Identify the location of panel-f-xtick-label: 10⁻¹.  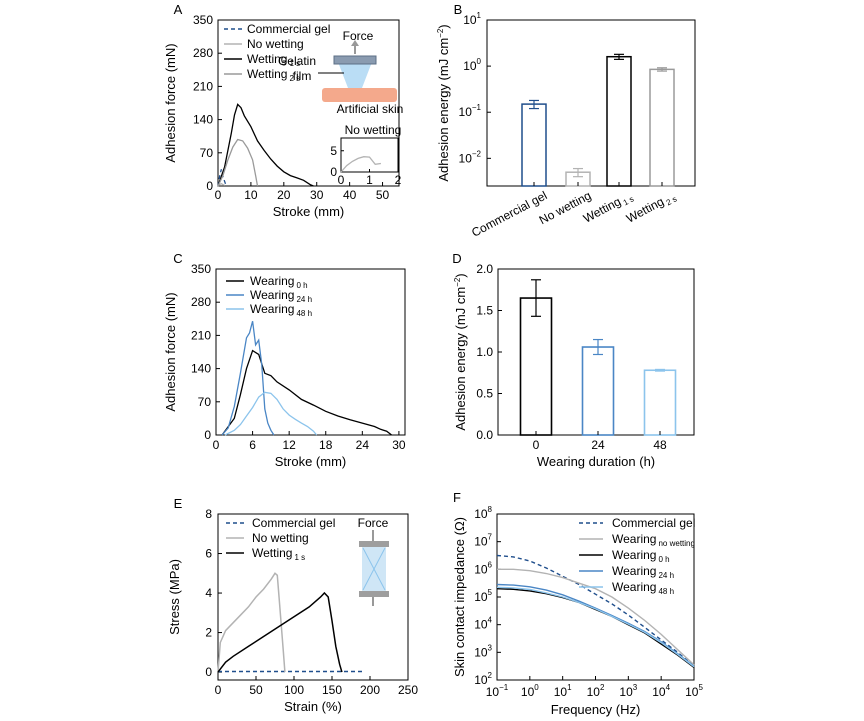
(497, 691).